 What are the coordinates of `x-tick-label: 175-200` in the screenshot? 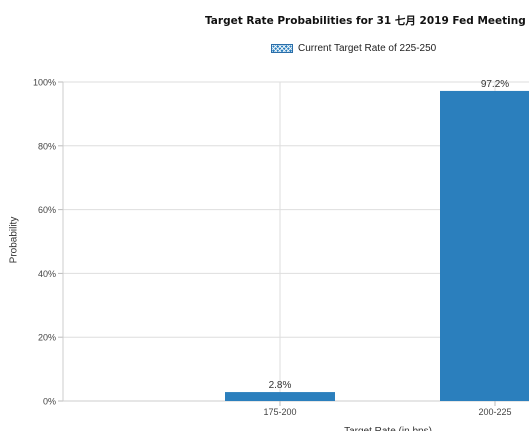 It's located at (279, 412).